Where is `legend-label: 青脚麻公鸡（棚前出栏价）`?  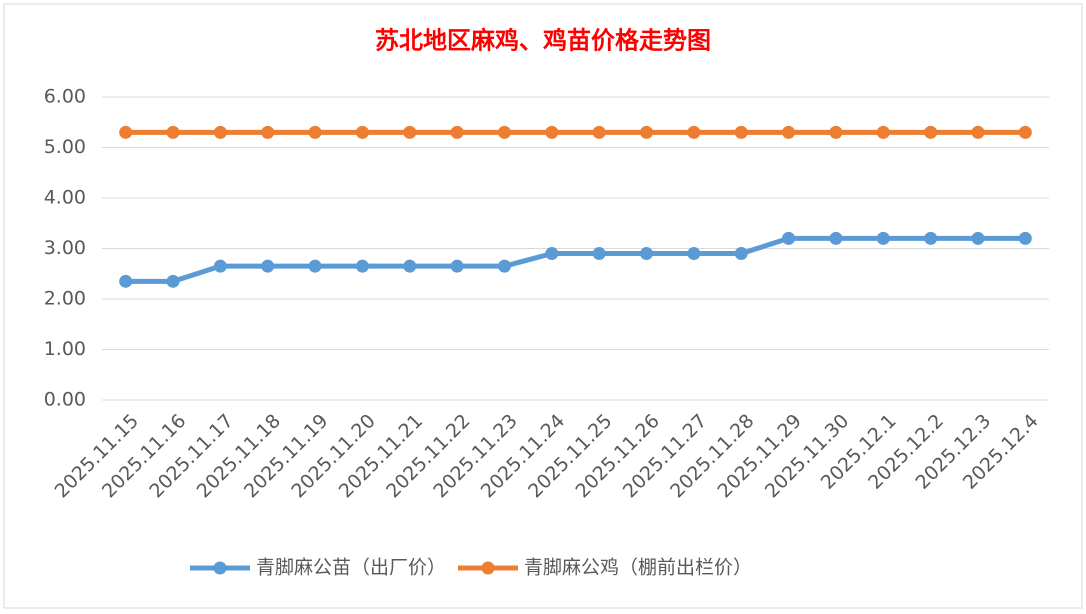 legend-label: 青脚麻公鸡（棚前出栏价） is located at coordinates (638, 568).